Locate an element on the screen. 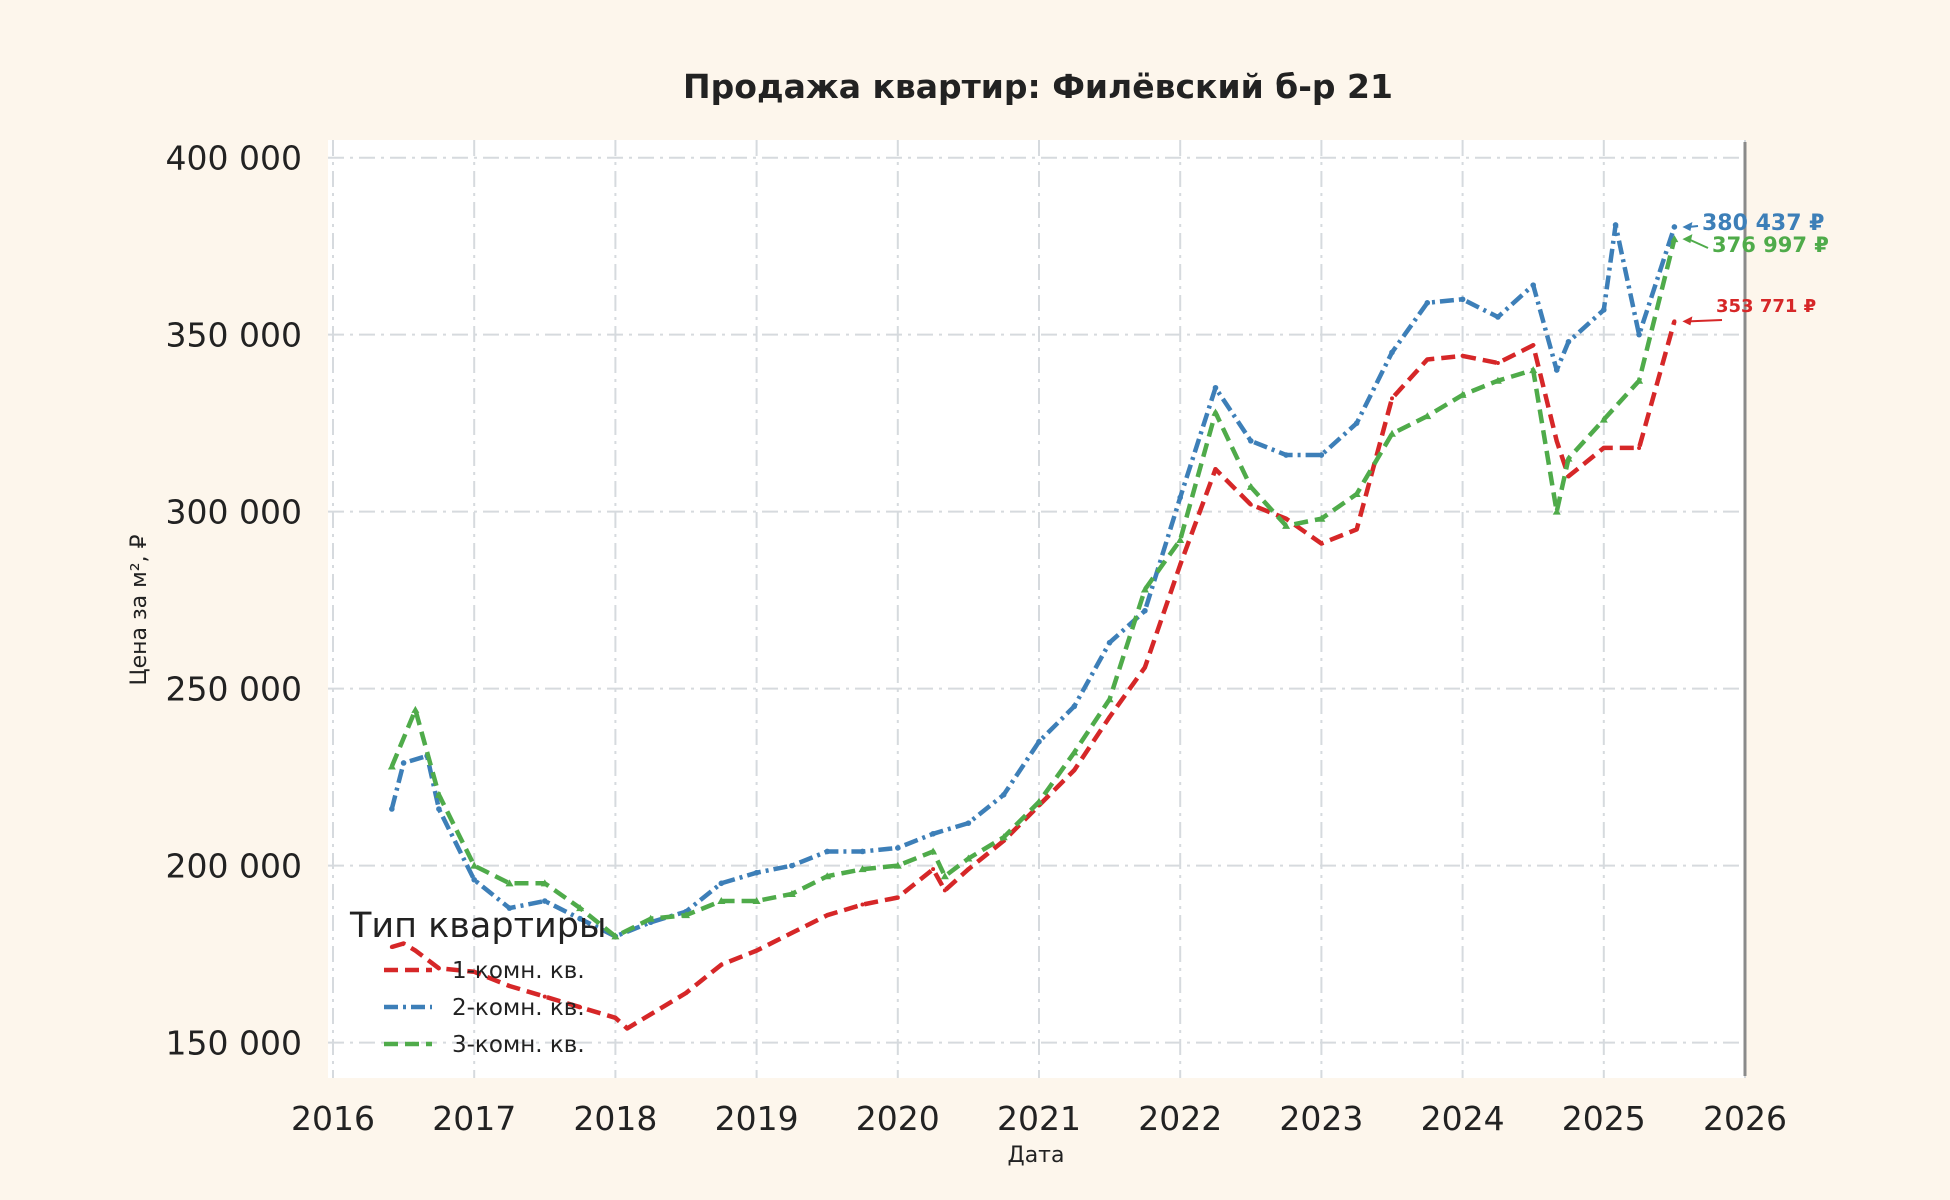 The height and width of the screenshot is (1200, 1950). legend-title: Тип квартиры is located at coordinates (478, 926).